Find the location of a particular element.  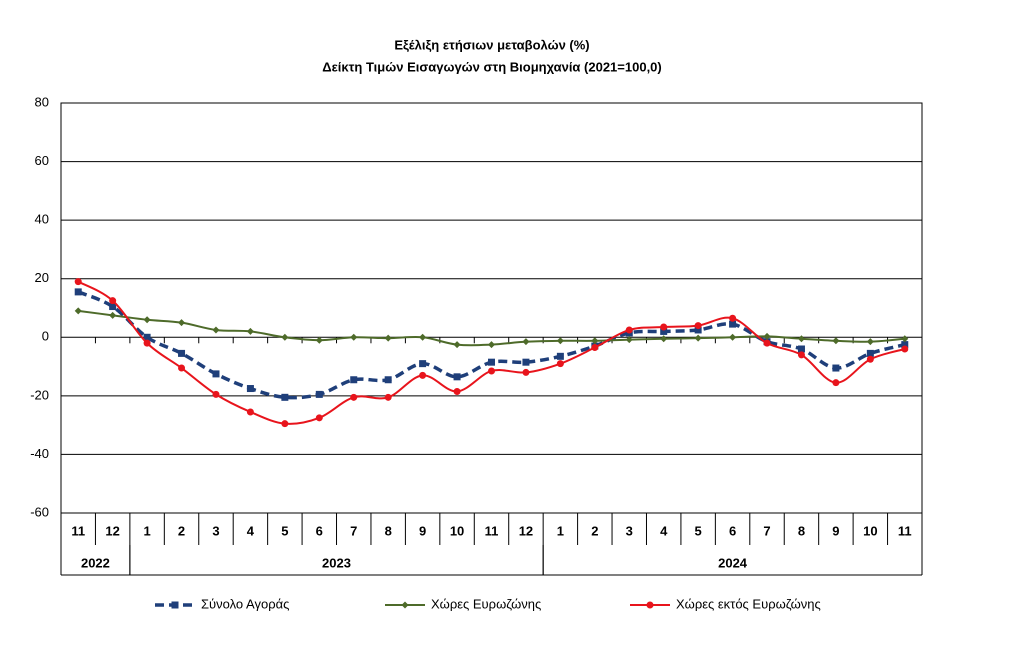

series-line is located at coordinates (491, 328).